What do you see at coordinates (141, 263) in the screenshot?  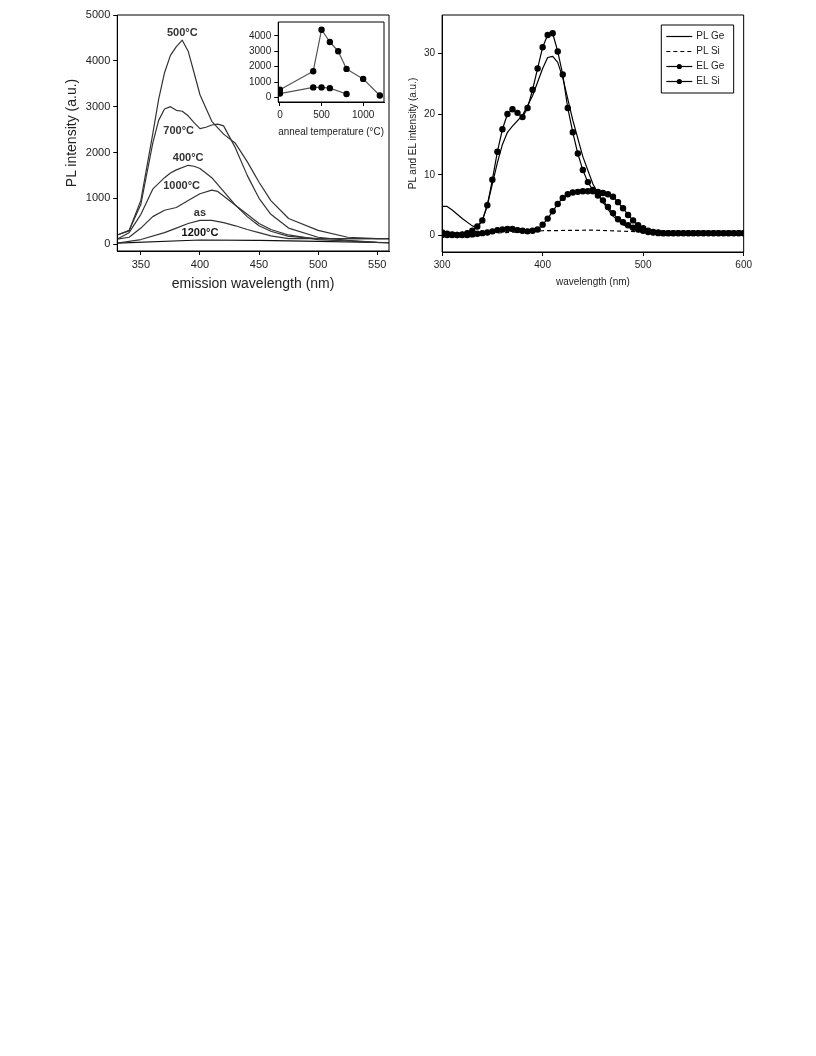 I see `x-tick-label: 350` at bounding box center [141, 263].